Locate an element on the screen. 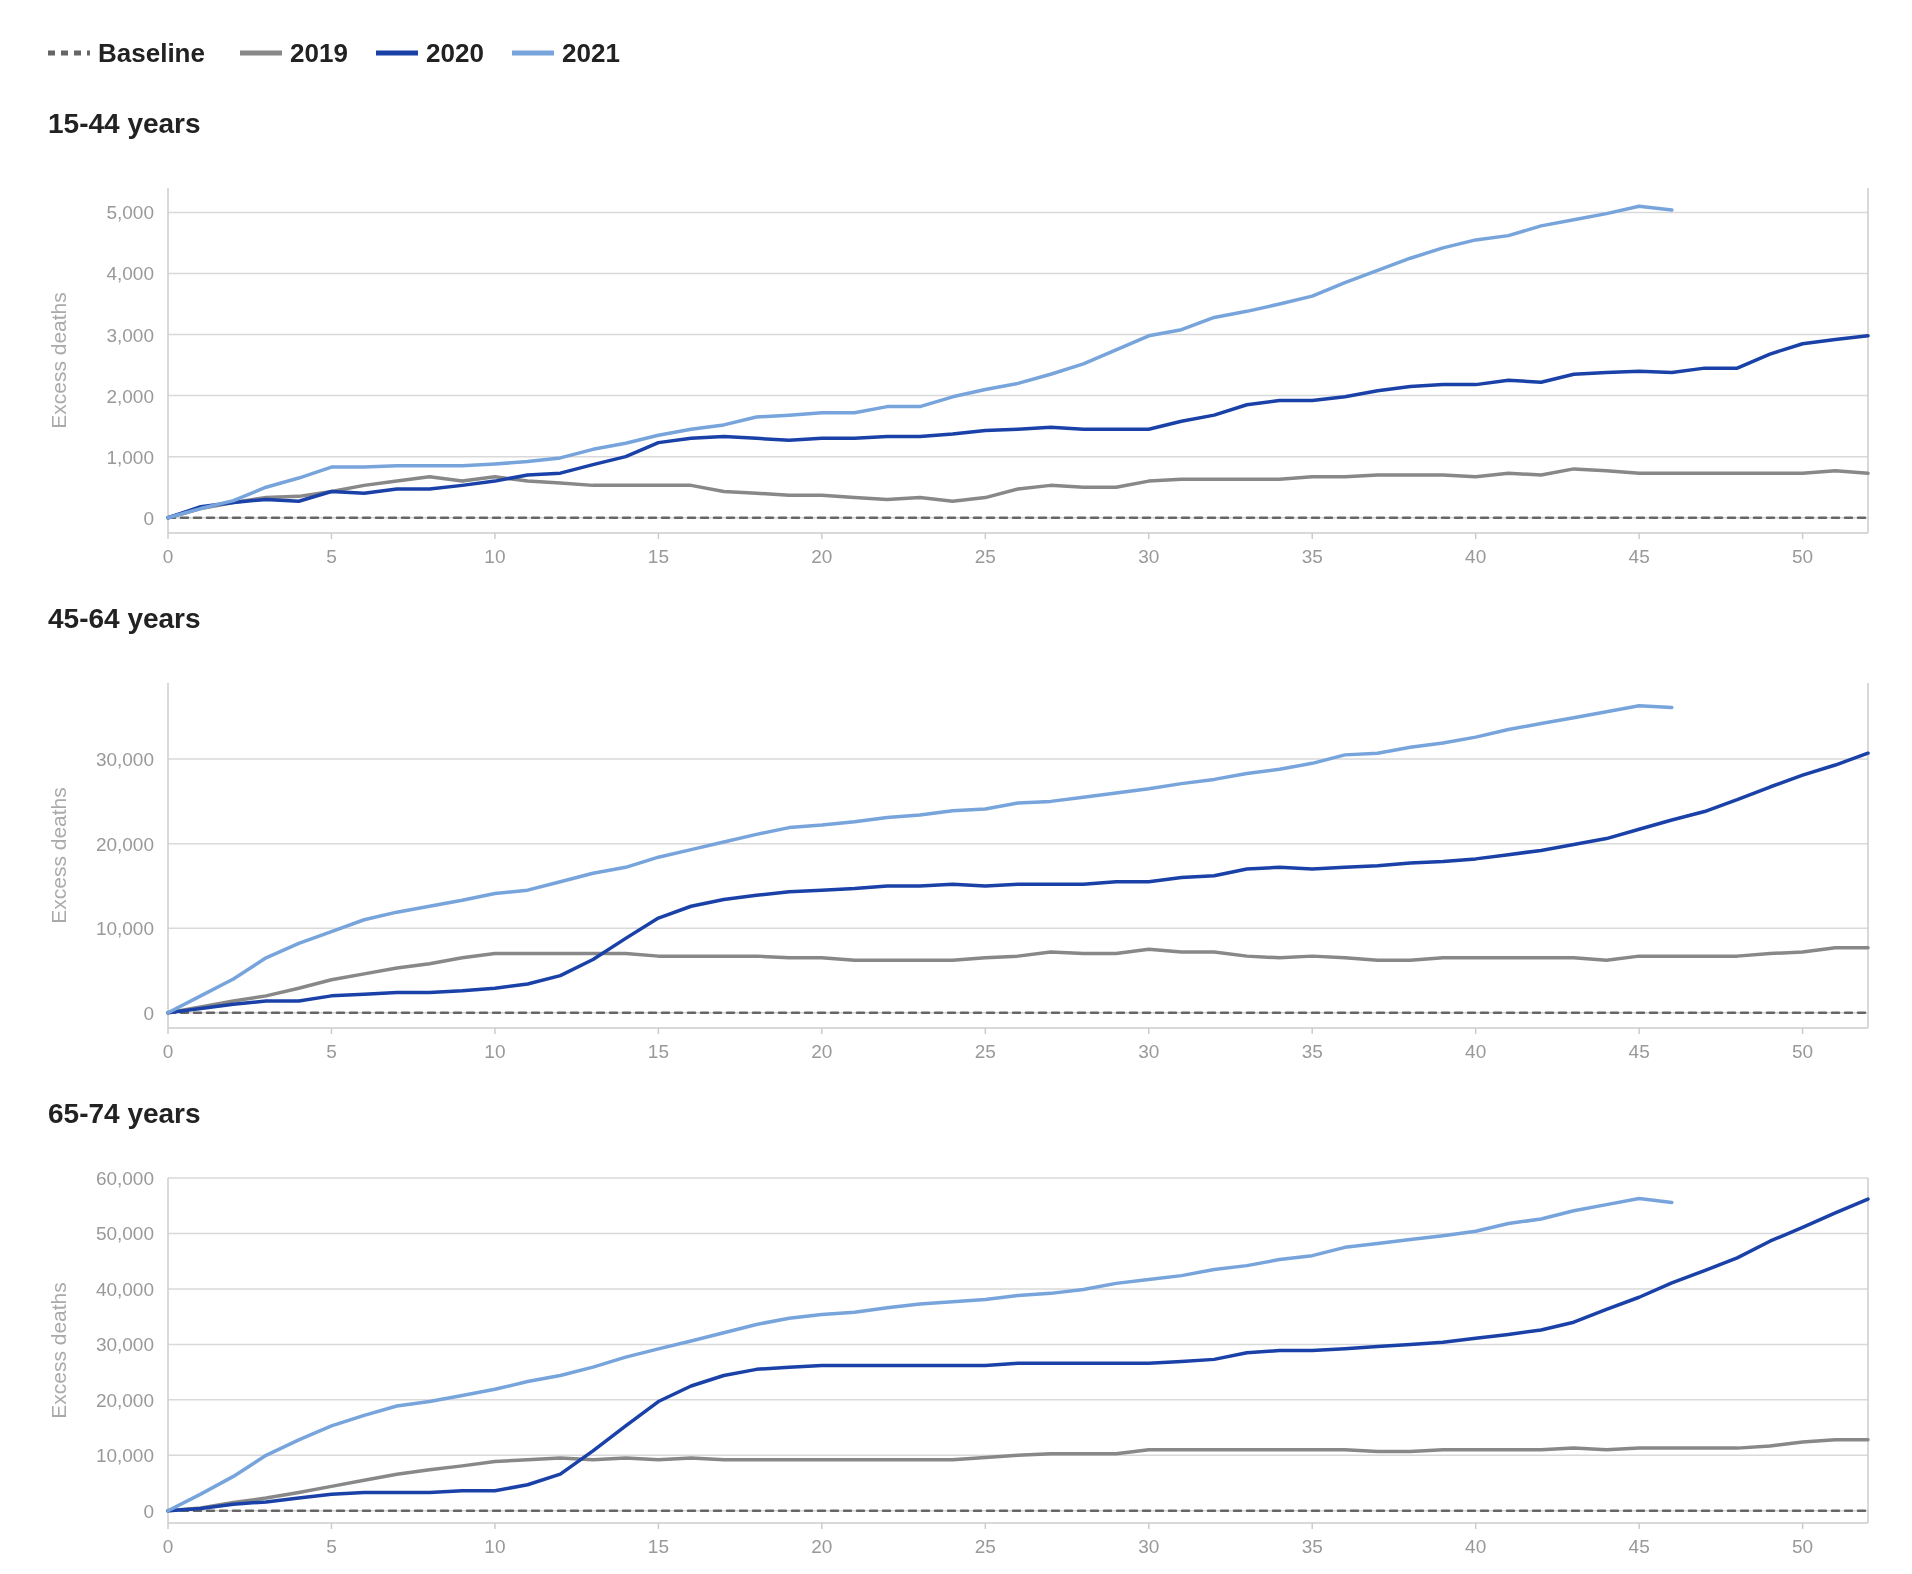 The width and height of the screenshot is (1912, 1574). legend-label: 2019 is located at coordinates (319, 53).